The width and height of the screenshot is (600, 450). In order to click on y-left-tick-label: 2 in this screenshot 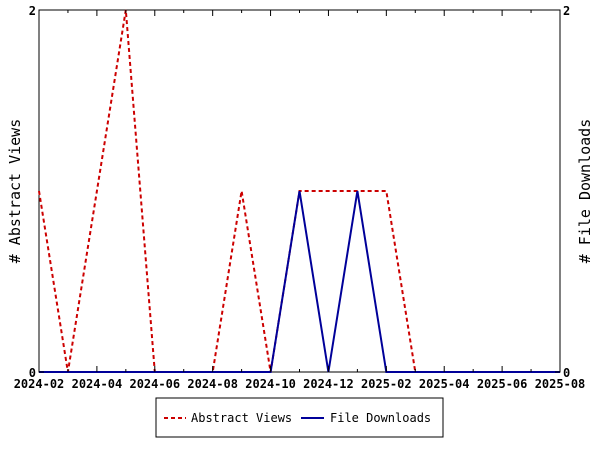, I will do `click(32, 11)`.